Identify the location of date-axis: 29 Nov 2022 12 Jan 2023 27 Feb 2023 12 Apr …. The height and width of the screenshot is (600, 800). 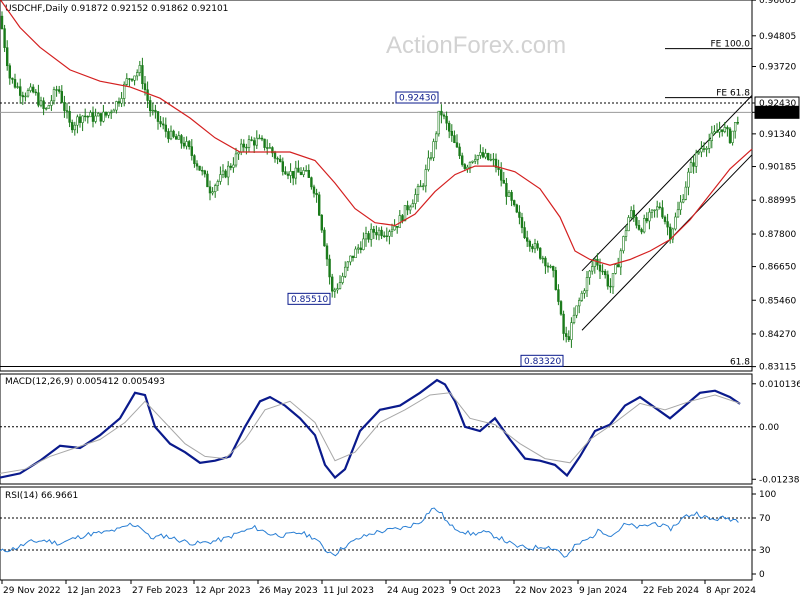
(378, 588).